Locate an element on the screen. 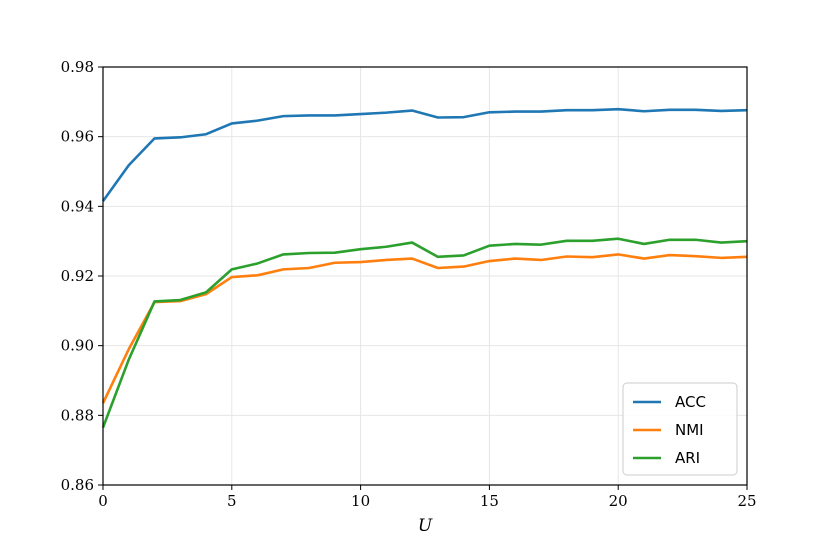 The width and height of the screenshot is (830, 554). legend-label-nmi: NMI is located at coordinates (689, 430).